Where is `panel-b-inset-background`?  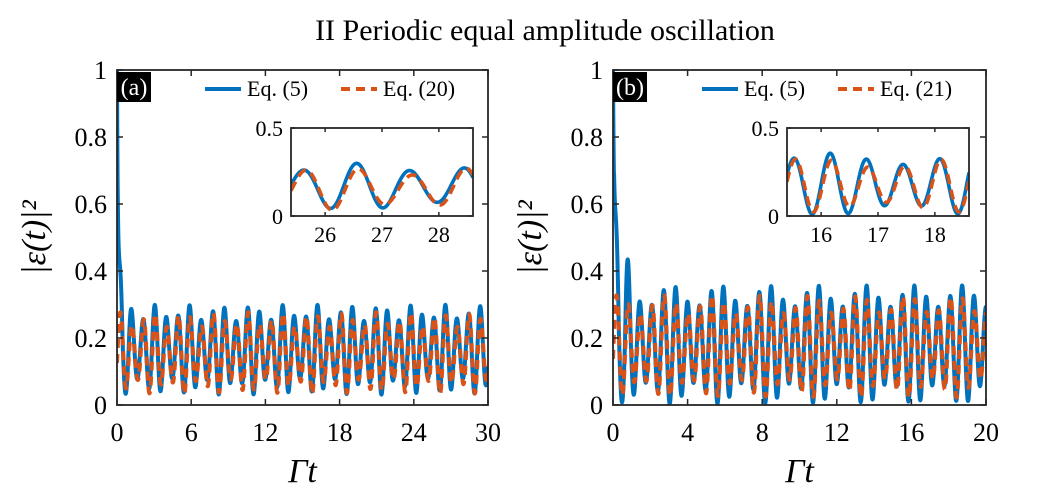 panel-b-inset-background is located at coordinates (878, 172).